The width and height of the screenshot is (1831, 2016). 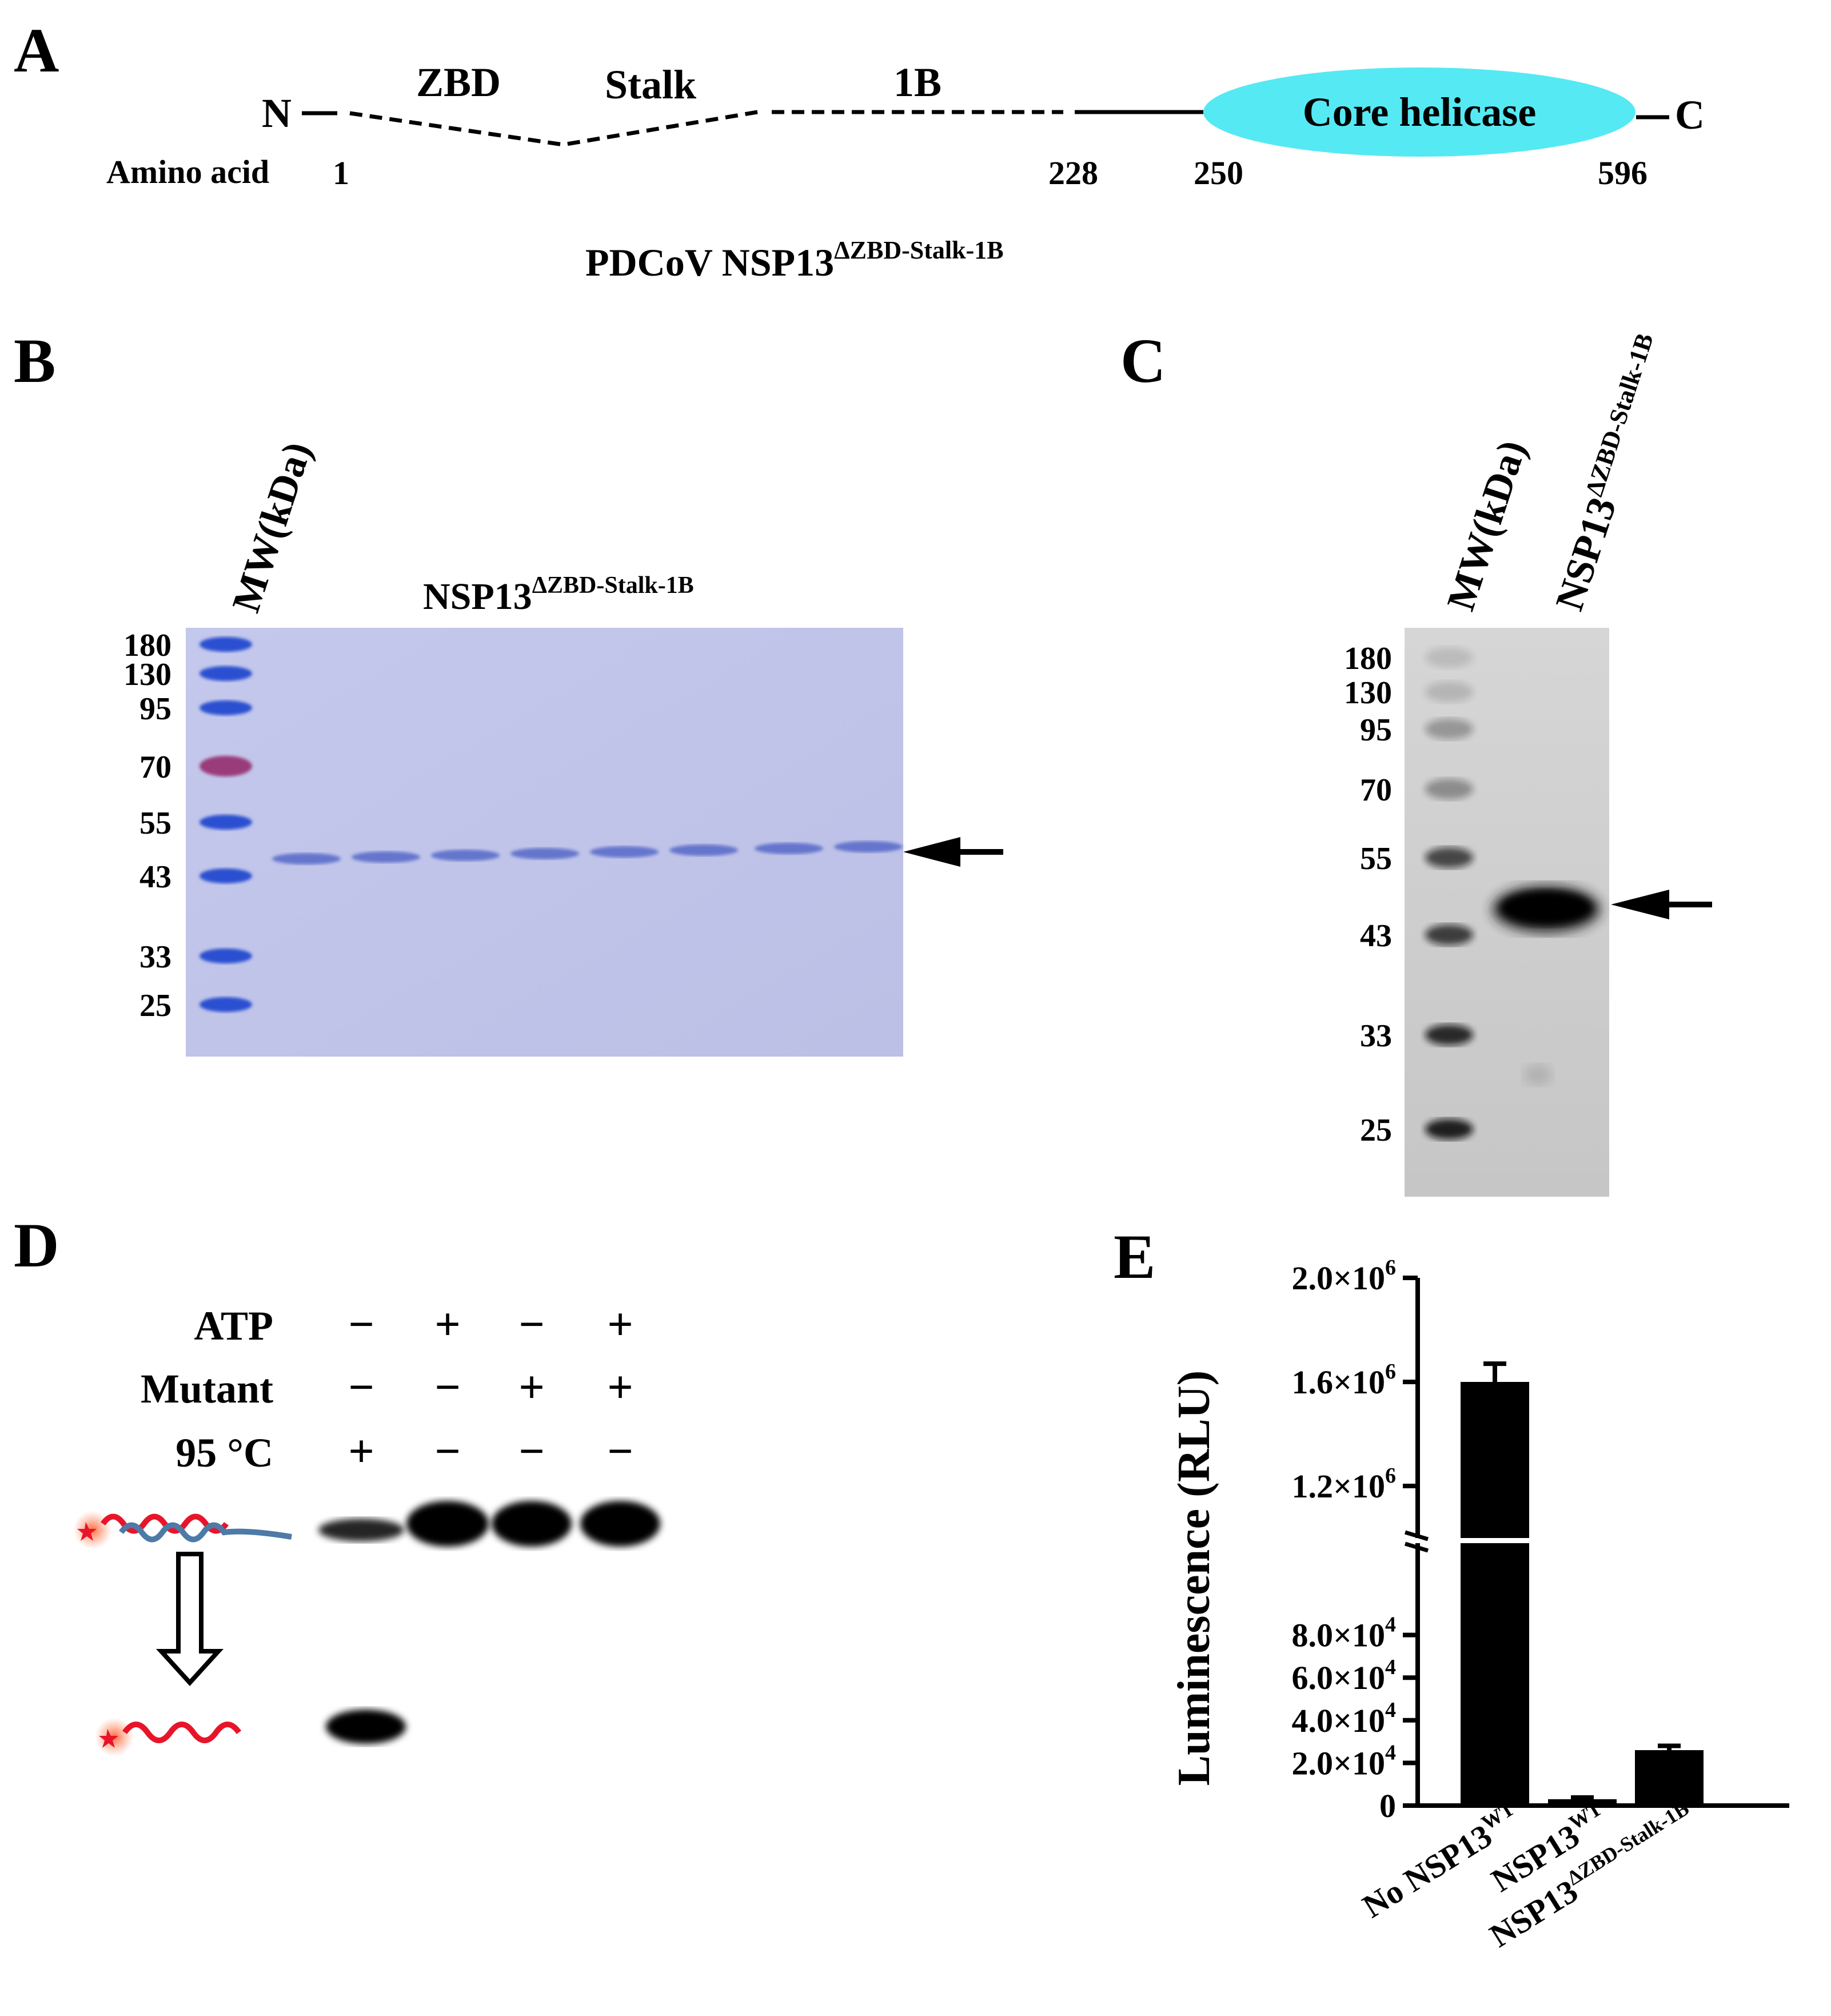 I want to click on sign-row1-lane1: −, so click(x=361, y=1325).